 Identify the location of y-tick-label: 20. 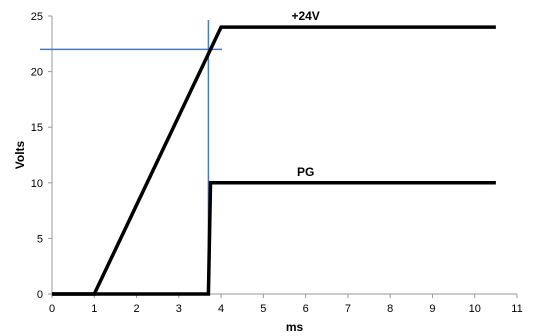
(37, 73).